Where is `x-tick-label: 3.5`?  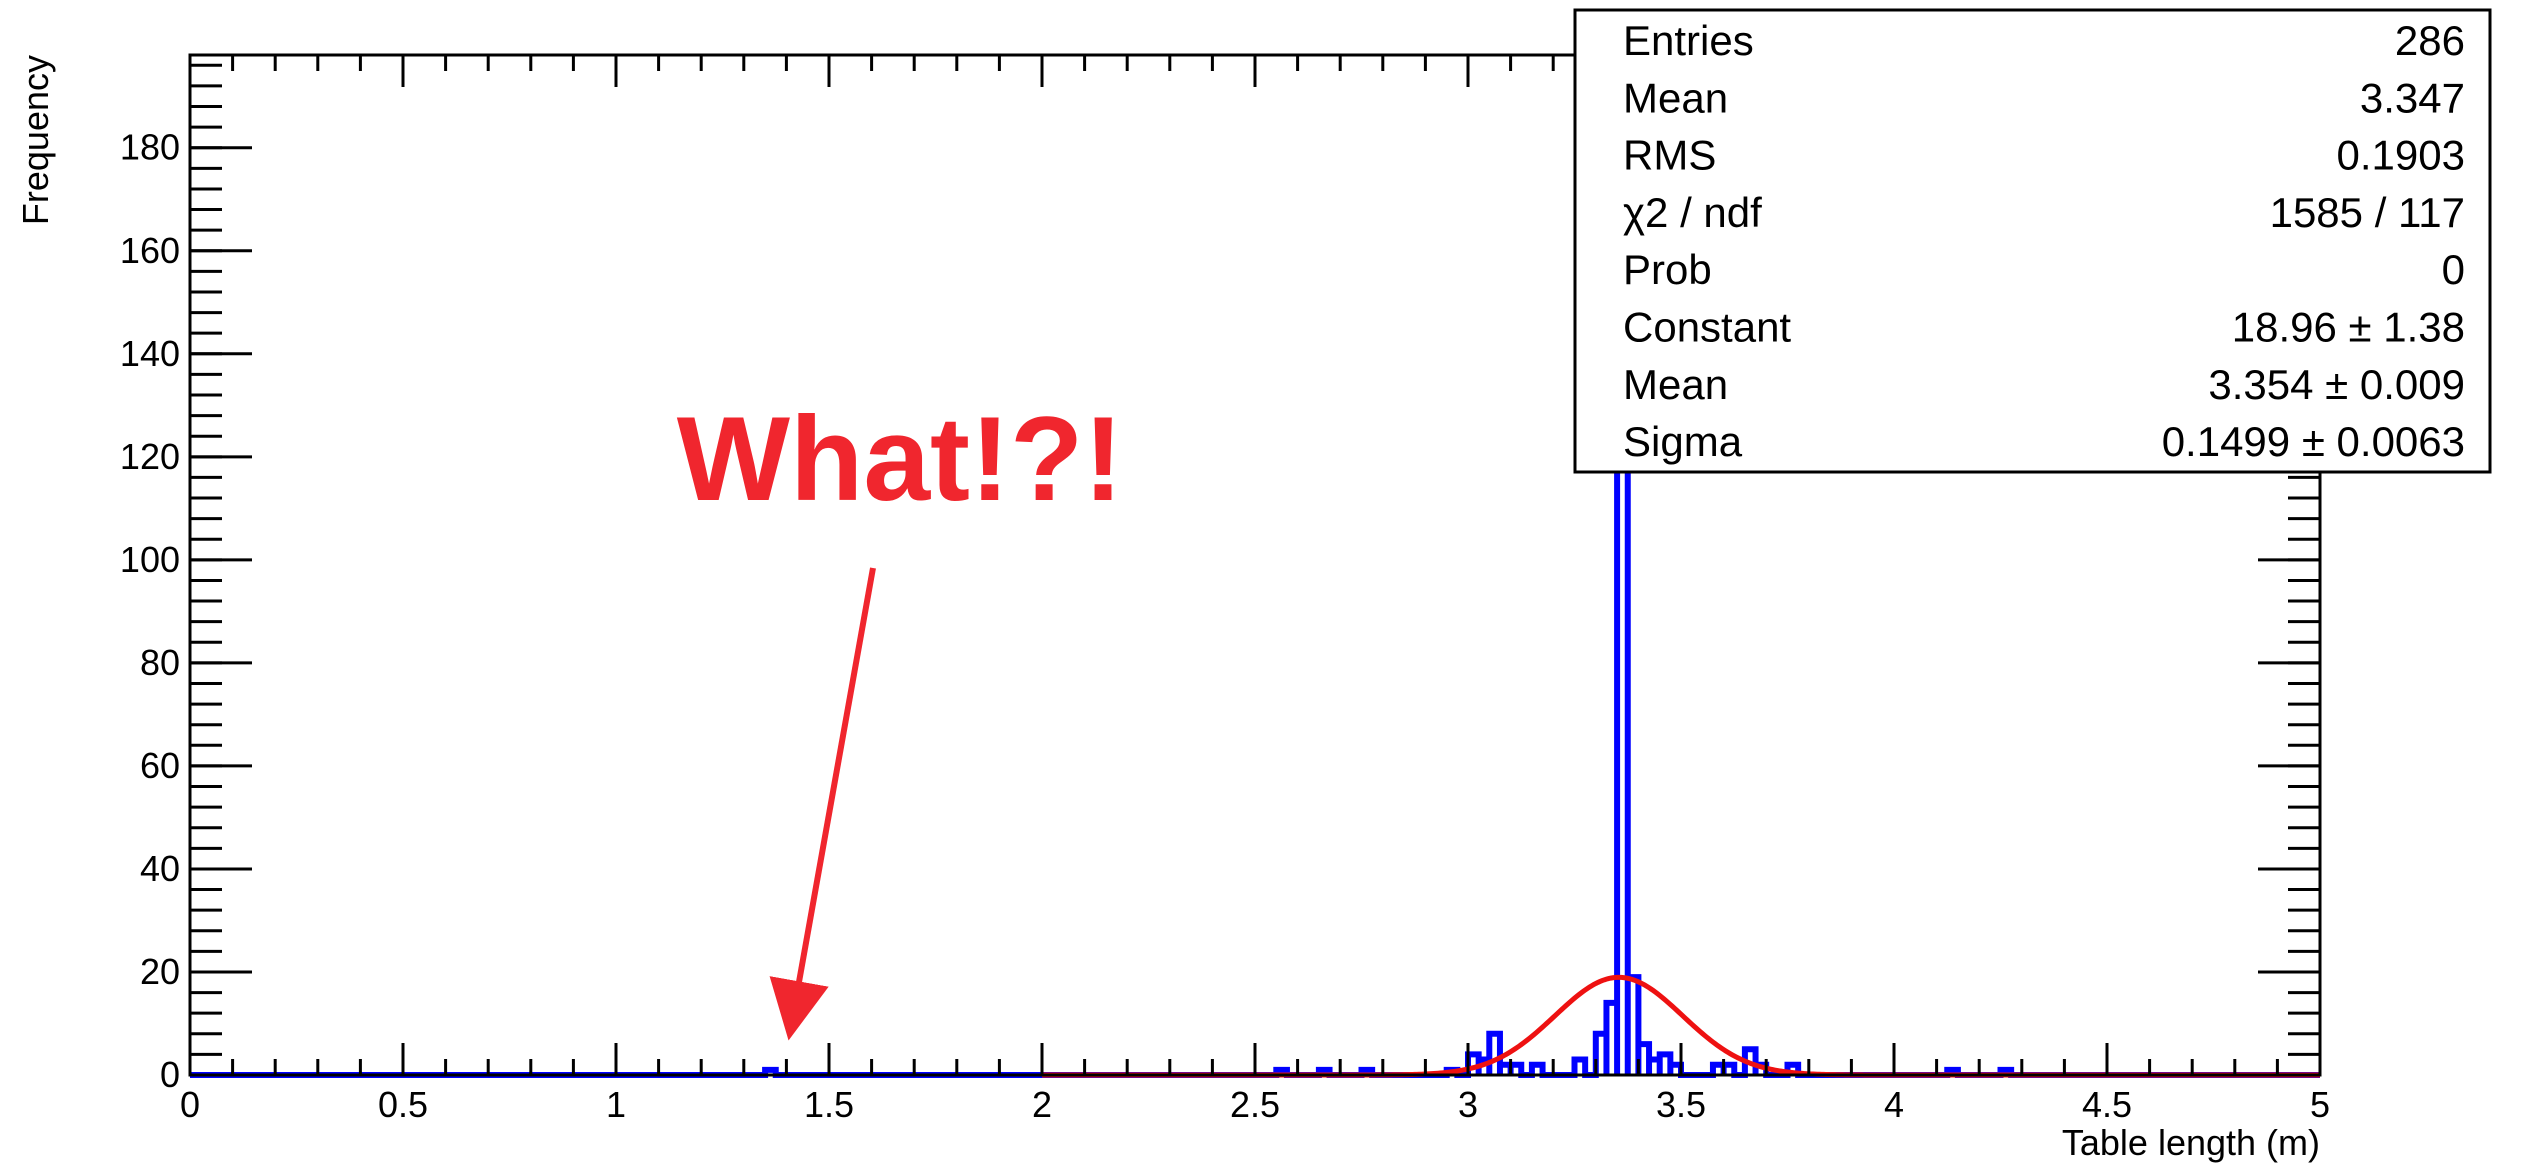
x-tick-label: 3.5 is located at coordinates (1681, 1104).